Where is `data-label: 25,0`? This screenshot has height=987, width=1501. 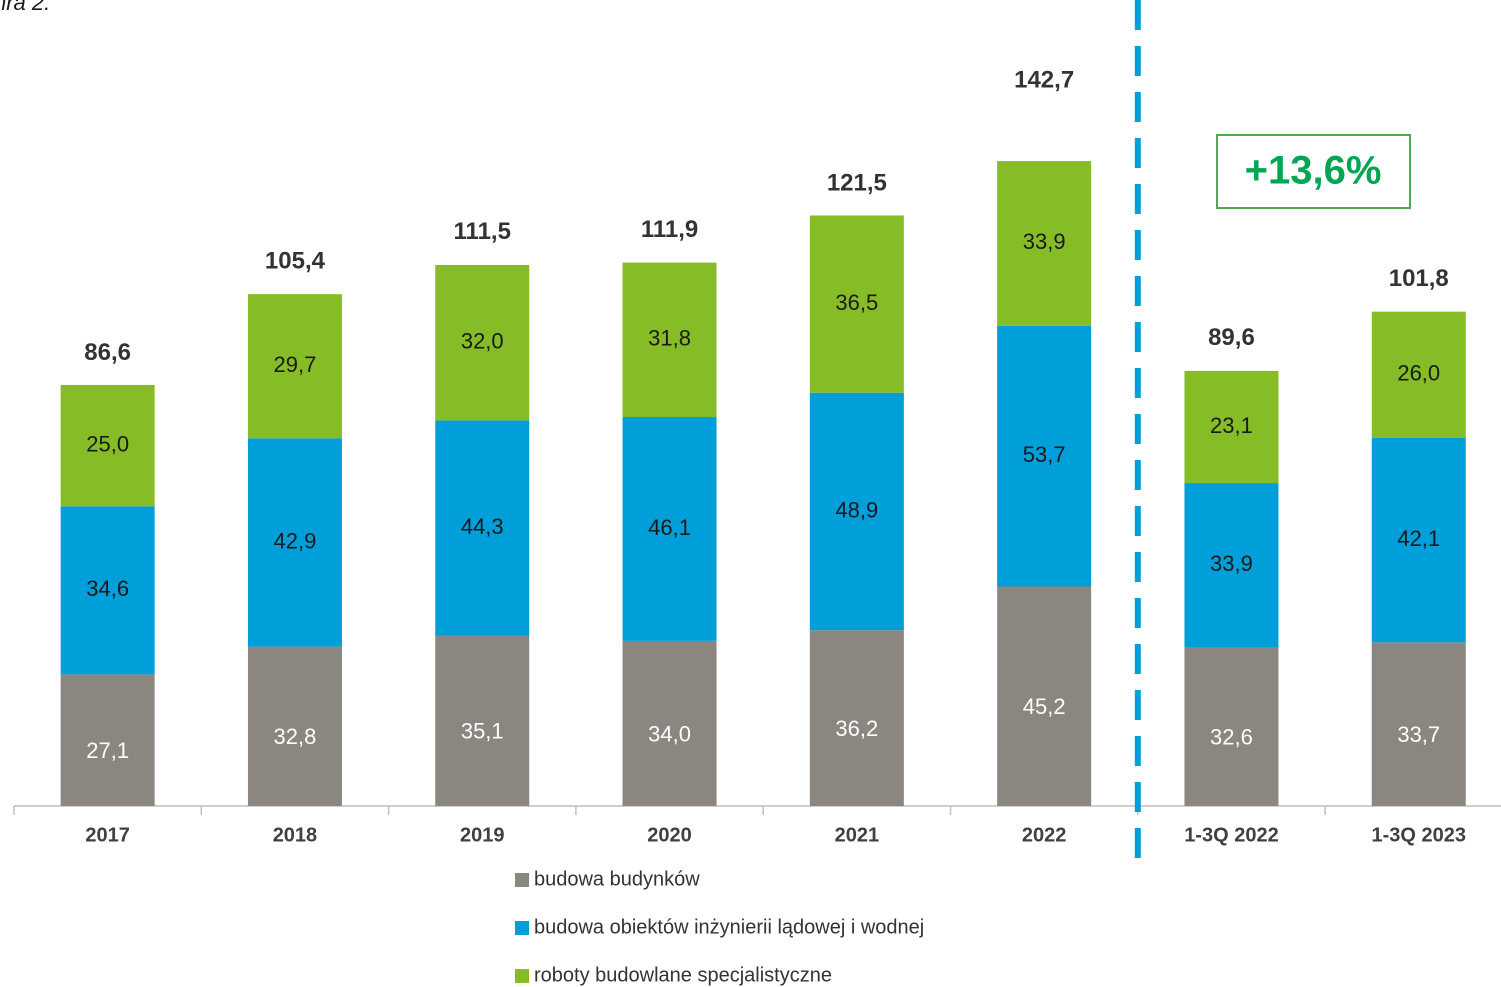 data-label: 25,0 is located at coordinates (107, 443).